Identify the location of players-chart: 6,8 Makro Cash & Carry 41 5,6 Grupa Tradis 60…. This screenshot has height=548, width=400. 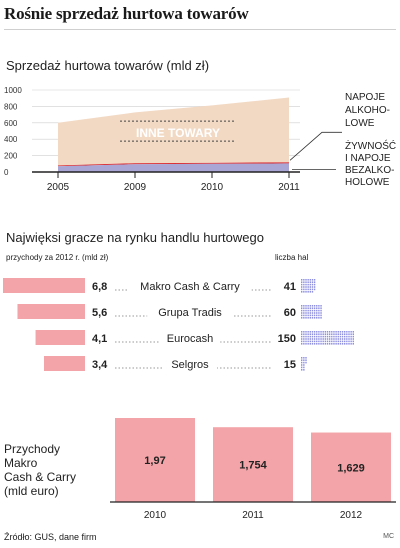
(178, 324).